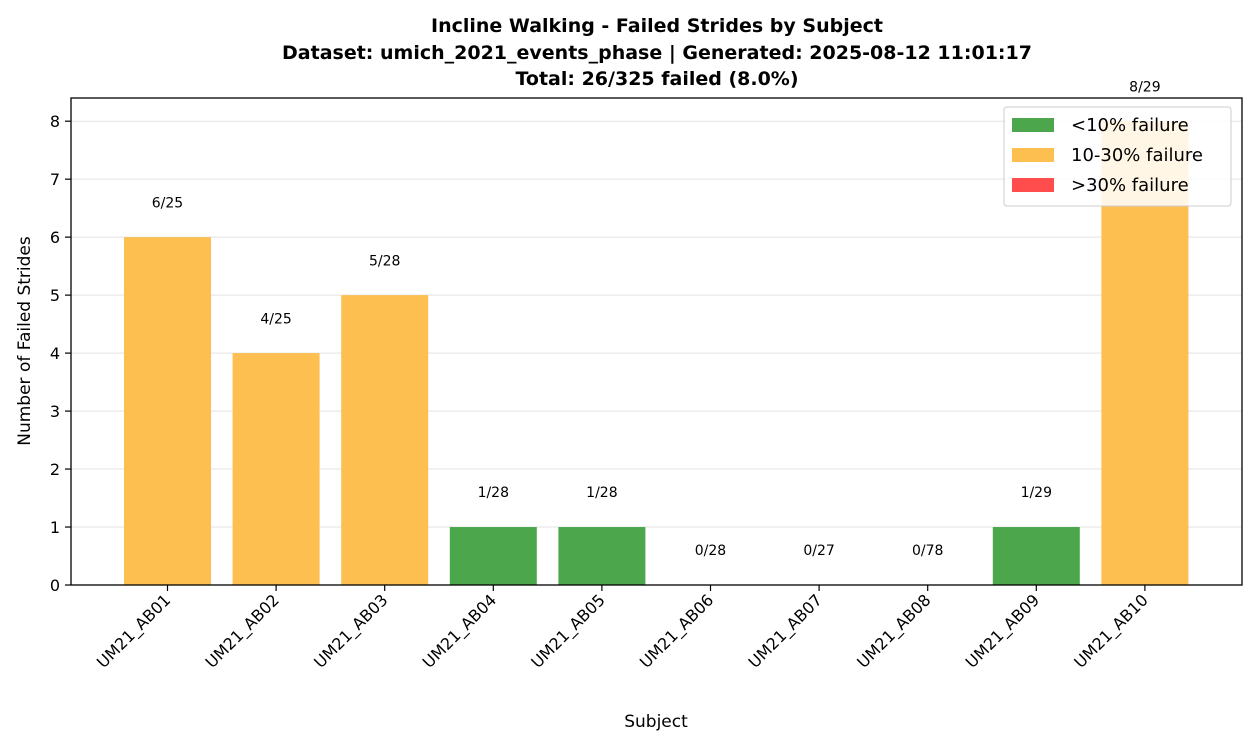 This screenshot has height=746, width=1257. Describe the element at coordinates (55, 585) in the screenshot. I see `y-tick-label: 0` at that location.